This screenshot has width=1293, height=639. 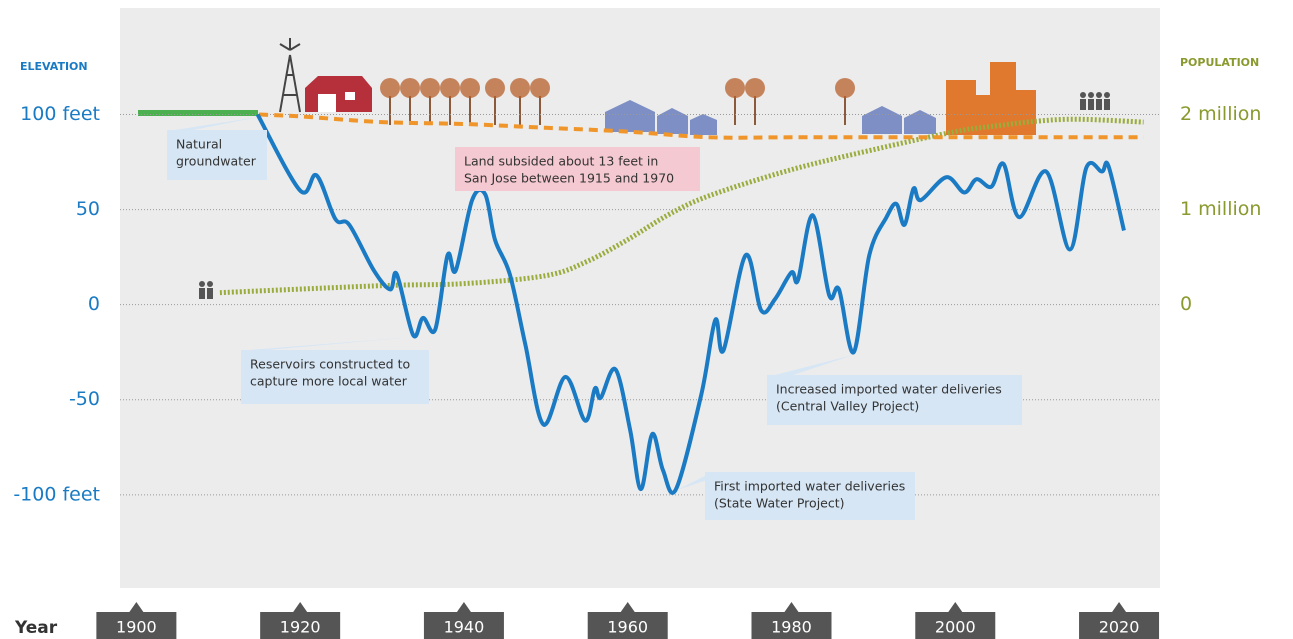 What do you see at coordinates (627, 627) in the screenshot?
I see `x-tick-label: 1960` at bounding box center [627, 627].